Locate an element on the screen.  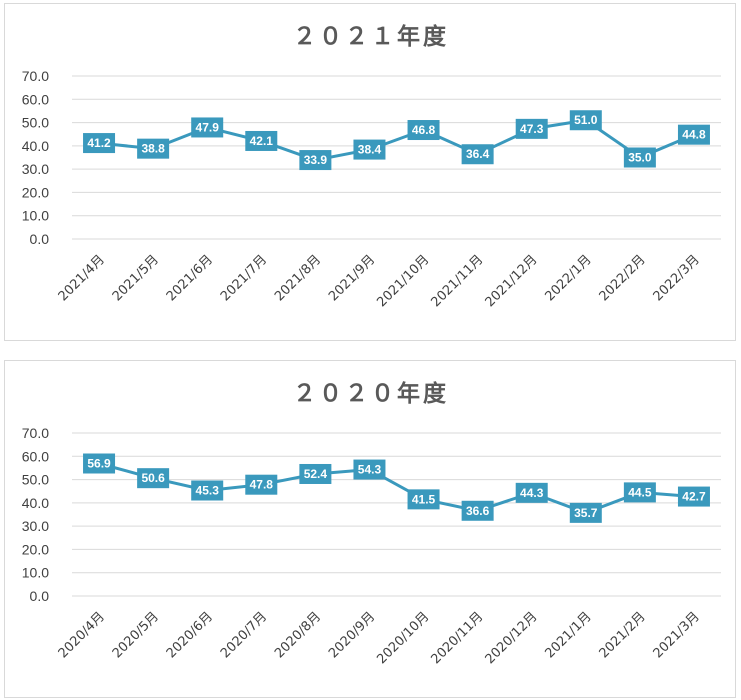
data-label: 50.6 is located at coordinates (153, 478).